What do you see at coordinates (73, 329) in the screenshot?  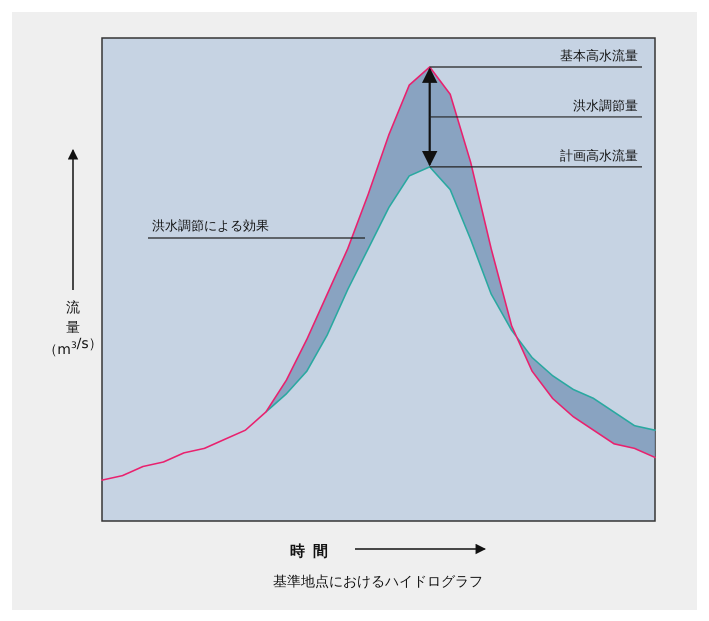 I see `ylabel: 流量（m$^{3}$/s）` at bounding box center [73, 329].